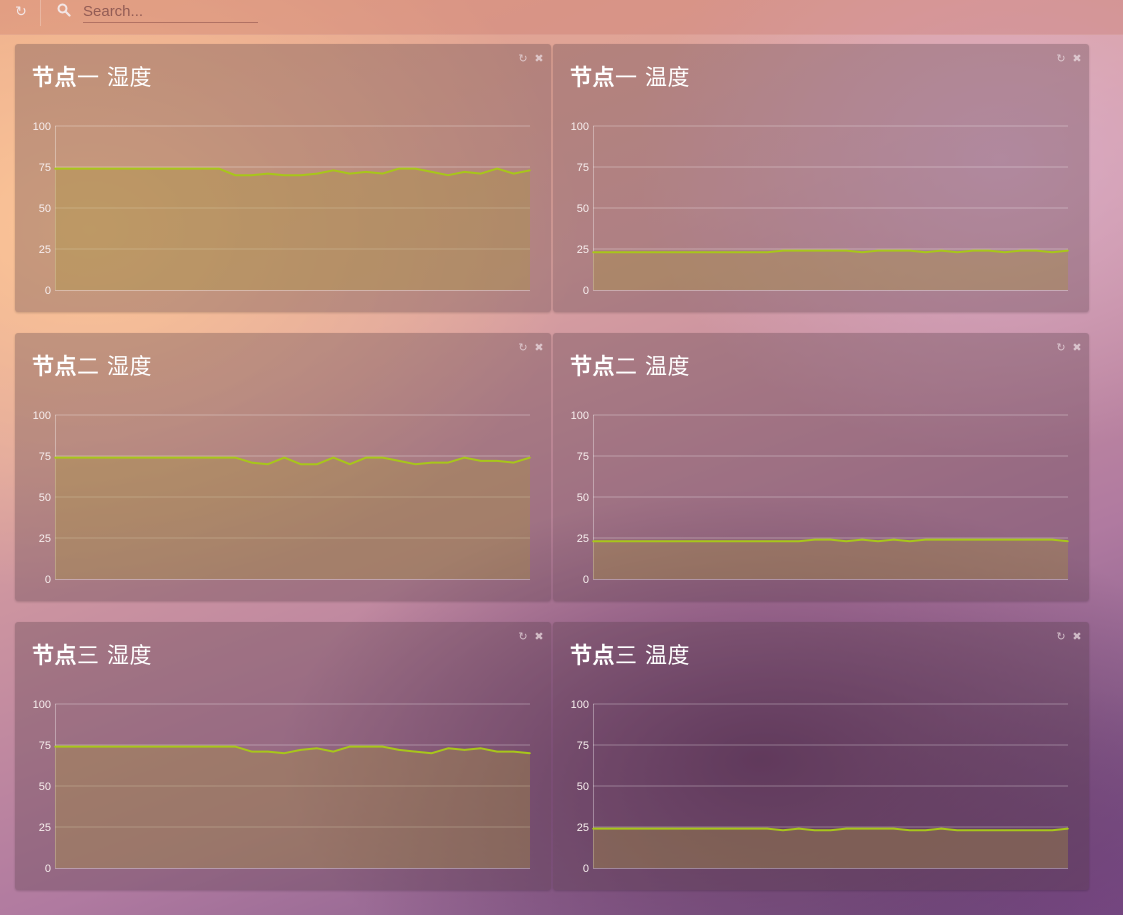 The image size is (1123, 915). I want to click on panel-title-rest: 一 温度, so click(653, 78).